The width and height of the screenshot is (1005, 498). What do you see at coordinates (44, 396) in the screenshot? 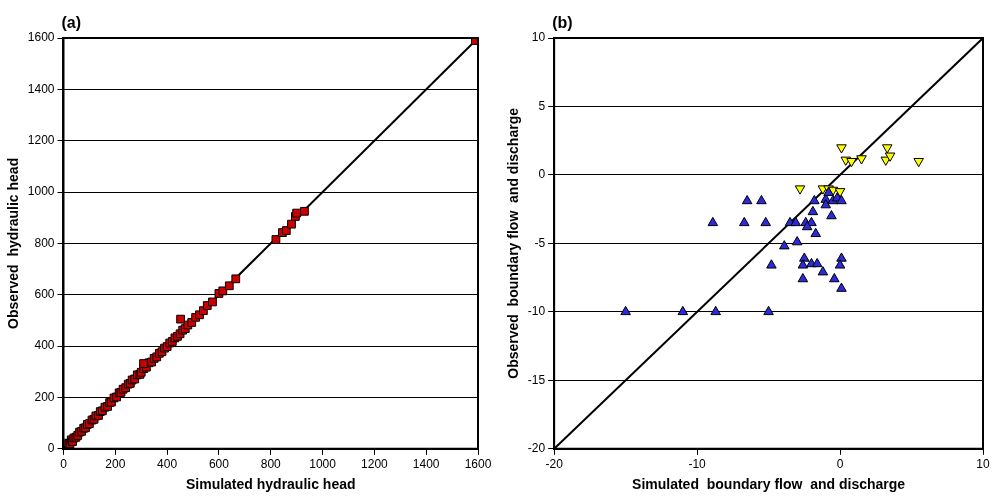
I see `y-tick-label: 200` at bounding box center [44, 396].